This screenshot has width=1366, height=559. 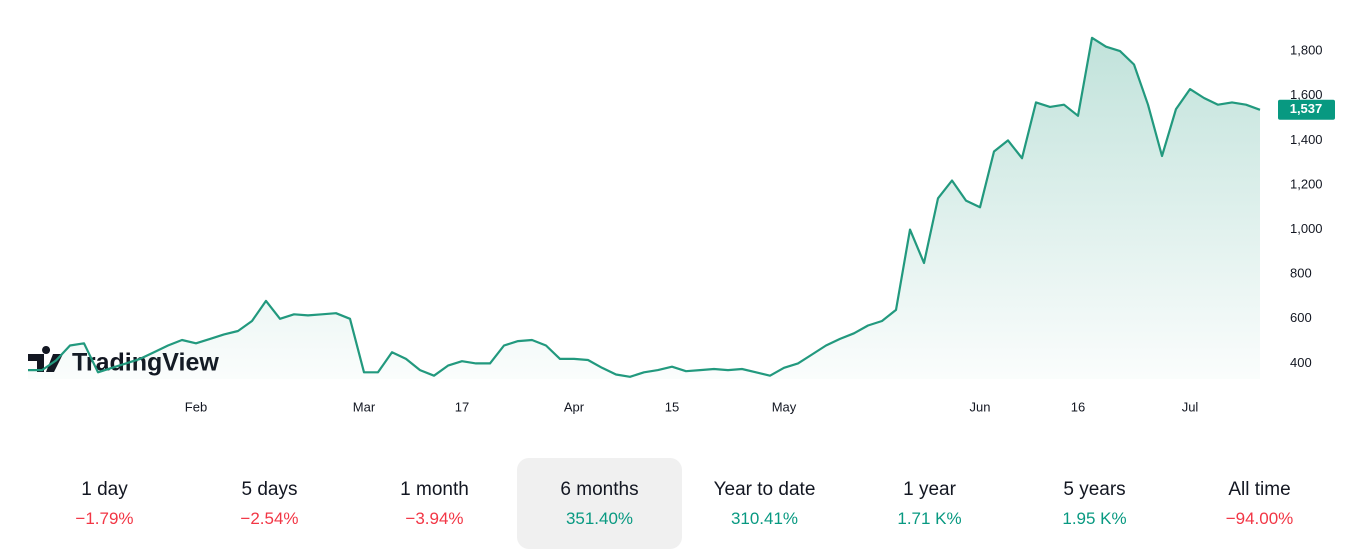 What do you see at coordinates (929, 503) in the screenshot?
I see `period-tab: 1 year 1.71 K%` at bounding box center [929, 503].